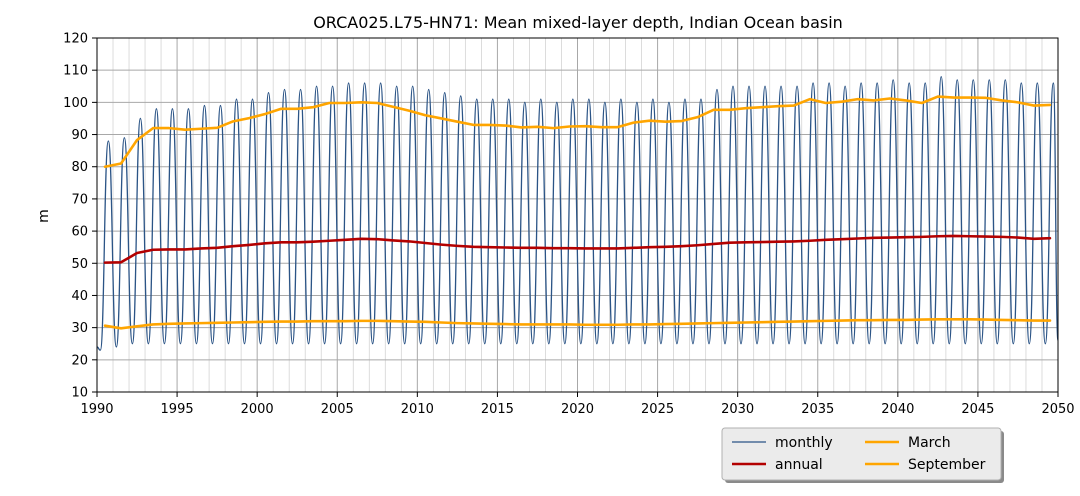 This screenshot has width=1080, height=496. I want to click on x-tick-label: 2000, so click(257, 409).